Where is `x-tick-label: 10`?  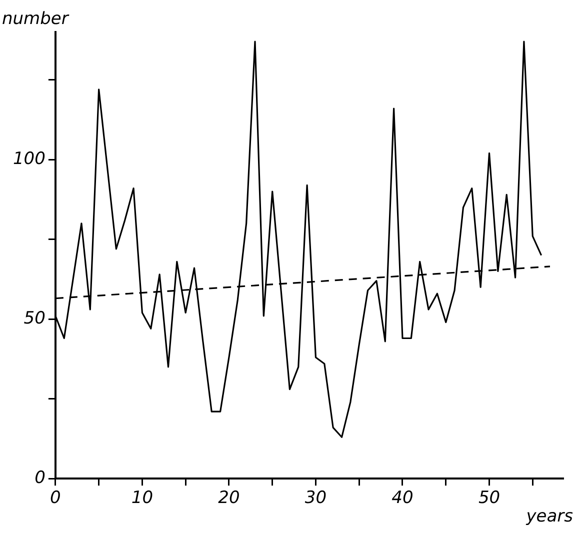 x-tick-label: 10 is located at coordinates (142, 498).